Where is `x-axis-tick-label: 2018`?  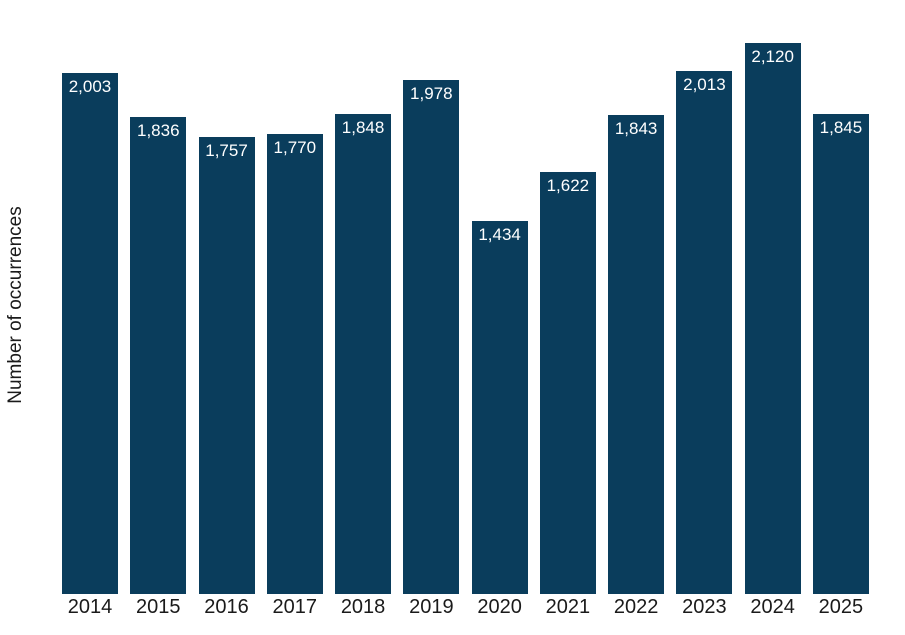
x-axis-tick-label: 2018 is located at coordinates (363, 607).